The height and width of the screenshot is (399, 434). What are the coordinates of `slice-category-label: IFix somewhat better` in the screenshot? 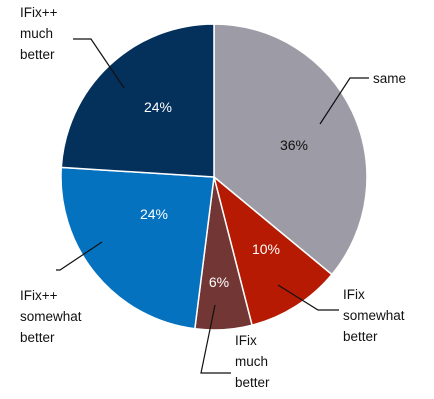 It's located at (374, 315).